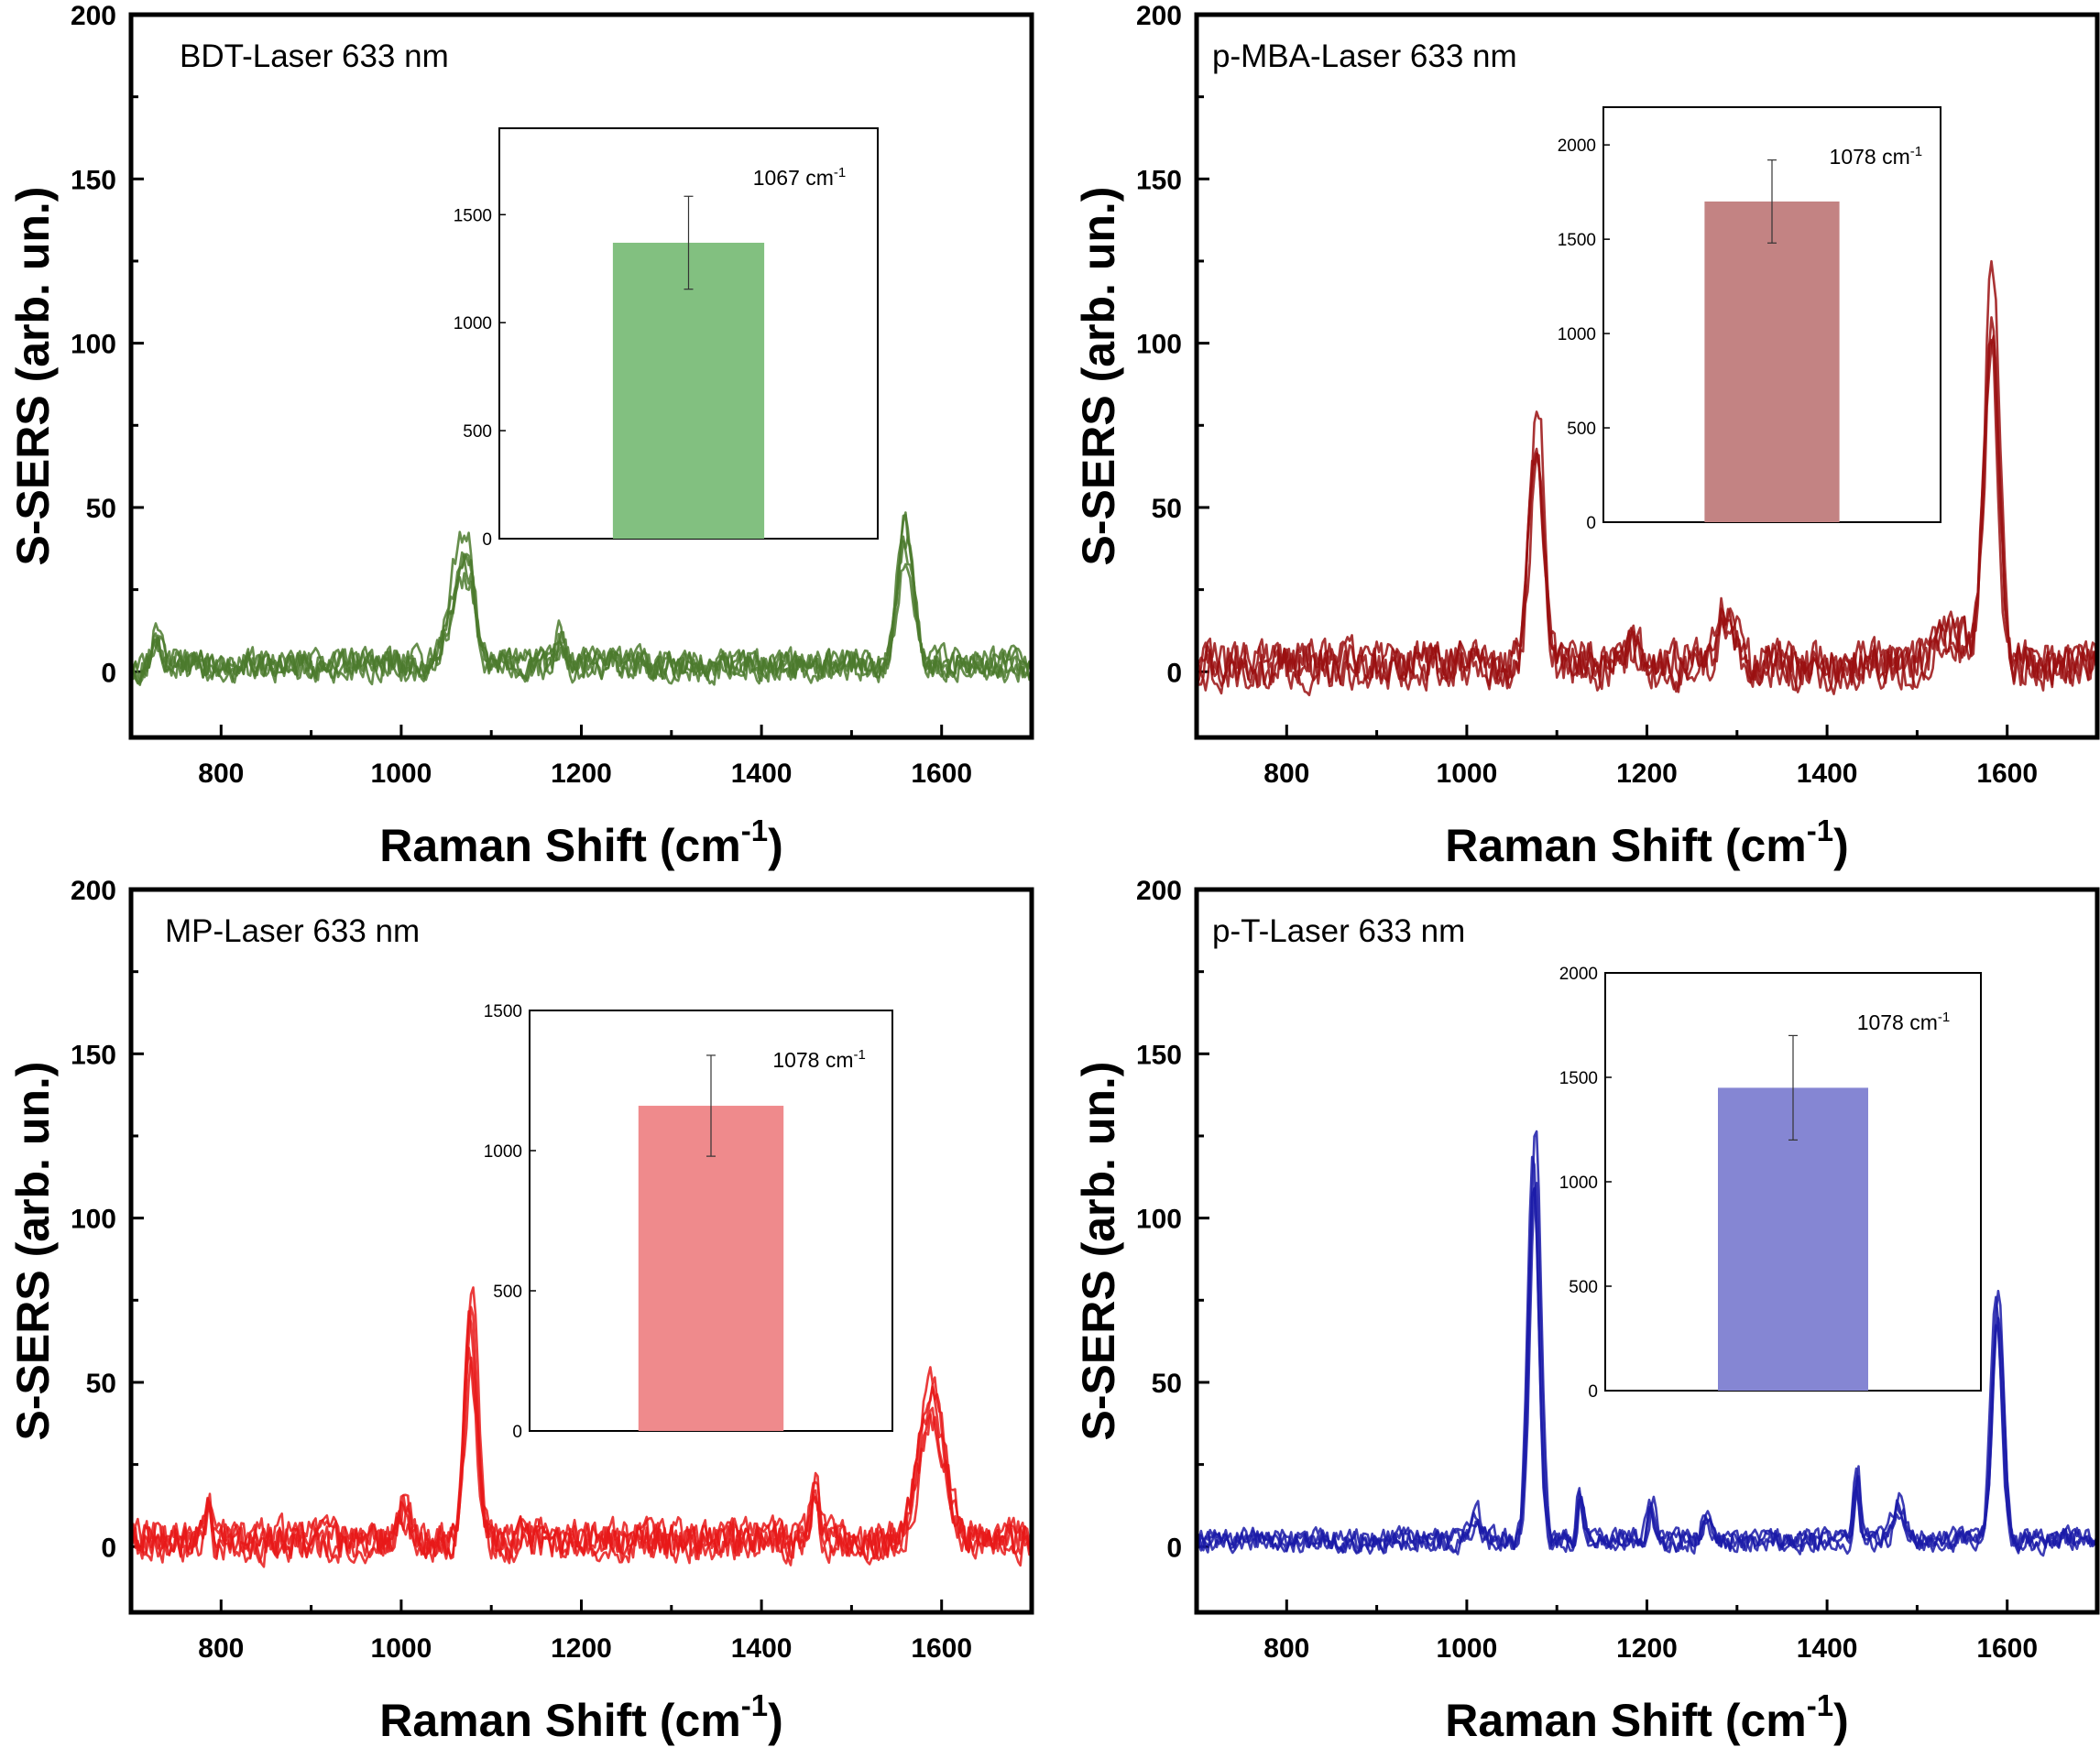 The image size is (2100, 1747). I want to click on inset-y-tick-label: 2000, so click(1578, 974).